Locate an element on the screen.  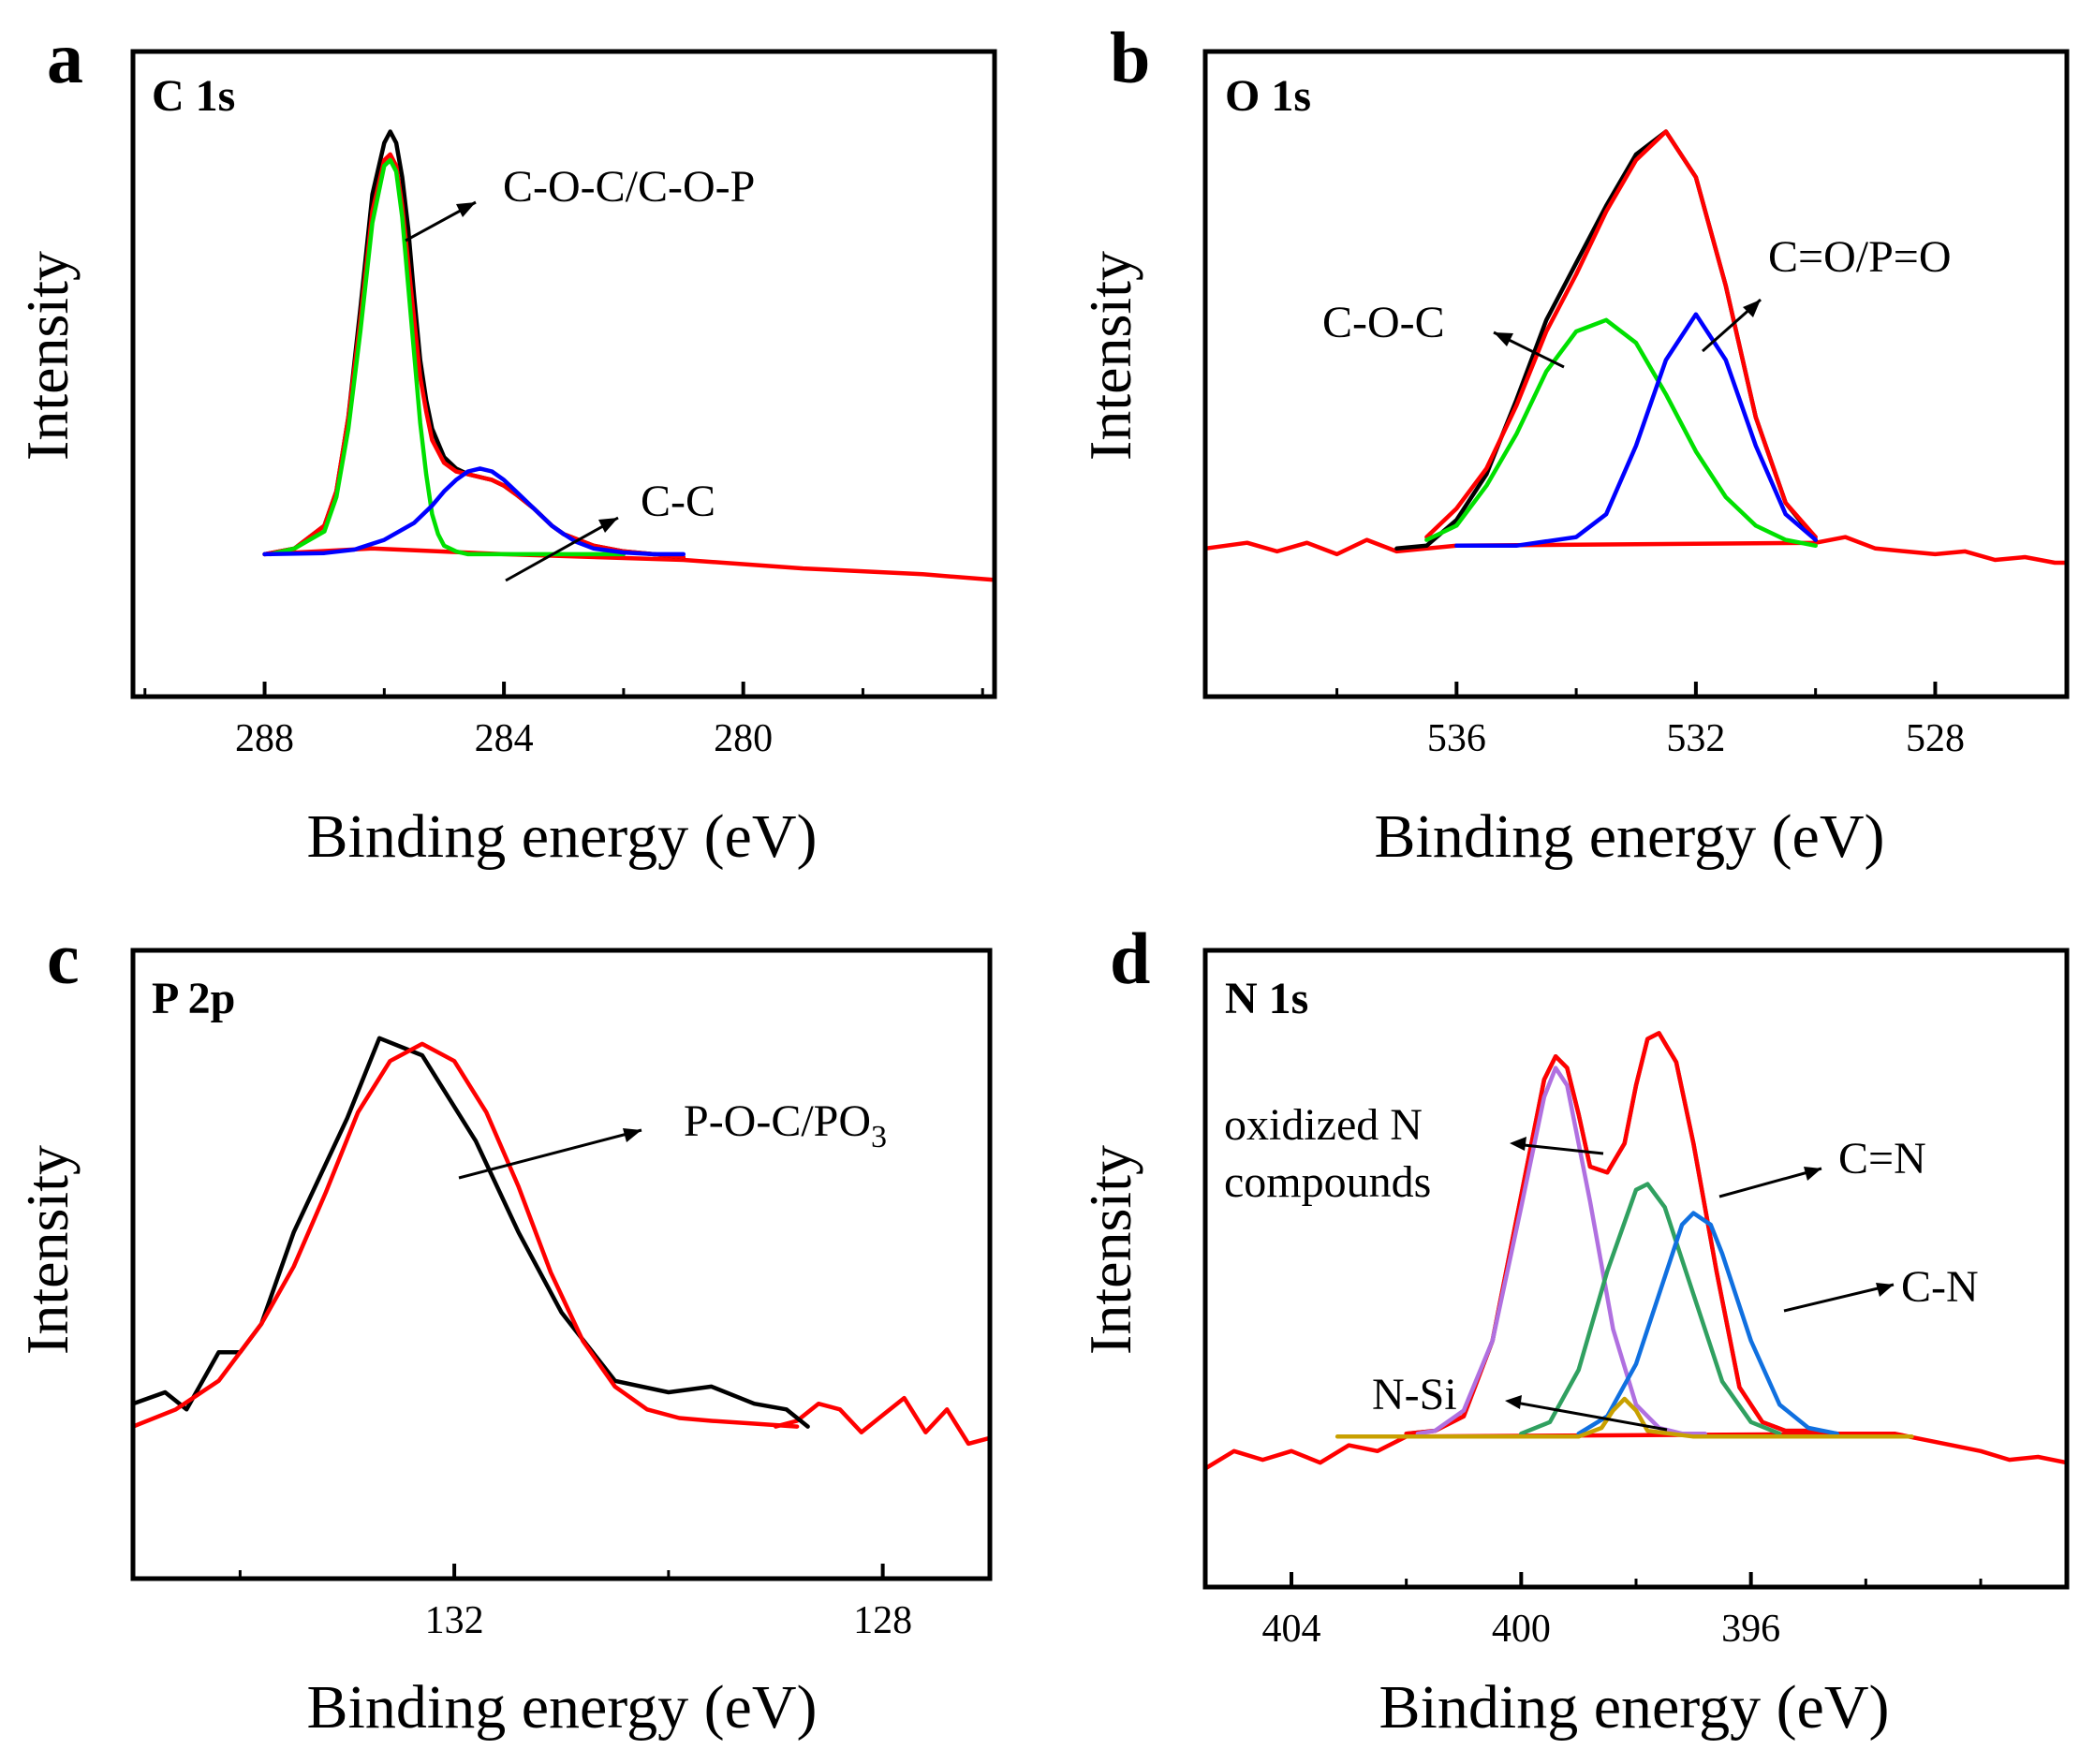
series-group-c is located at coordinates (561, 1242).